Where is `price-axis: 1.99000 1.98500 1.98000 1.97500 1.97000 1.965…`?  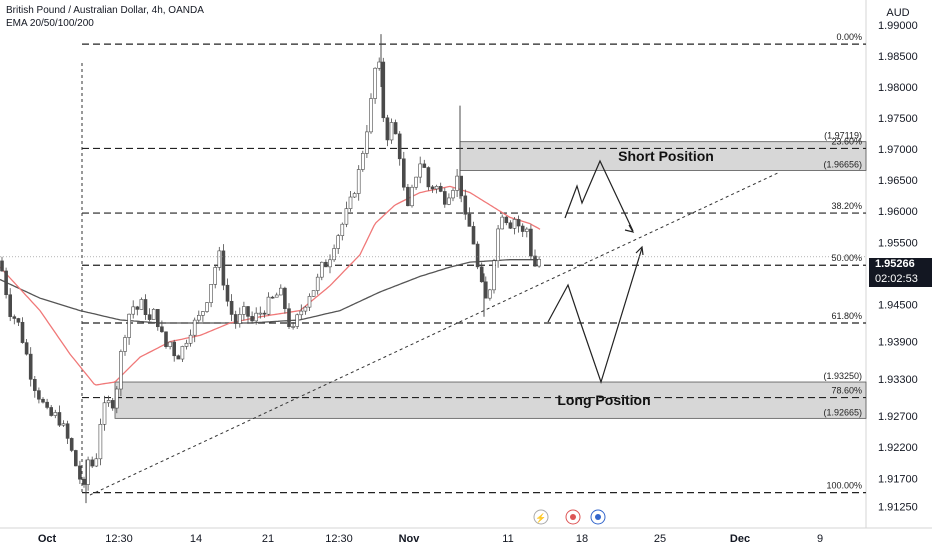 price-axis: 1.99000 1.98500 1.98000 1.97500 1.97000 1.965… is located at coordinates (898, 266).